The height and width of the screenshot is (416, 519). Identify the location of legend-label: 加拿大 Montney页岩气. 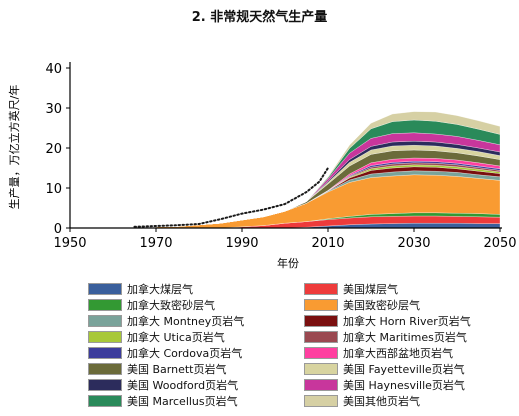
(186, 321).